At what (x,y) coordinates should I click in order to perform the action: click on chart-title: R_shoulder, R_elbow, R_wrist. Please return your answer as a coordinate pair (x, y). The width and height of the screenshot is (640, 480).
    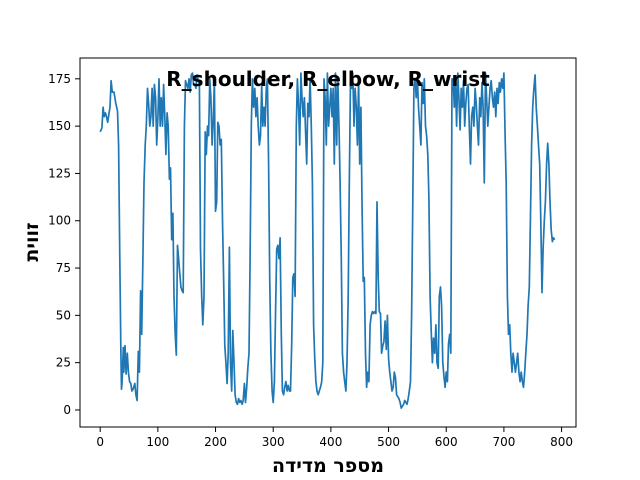
    Looking at the image, I should click on (328, 79).